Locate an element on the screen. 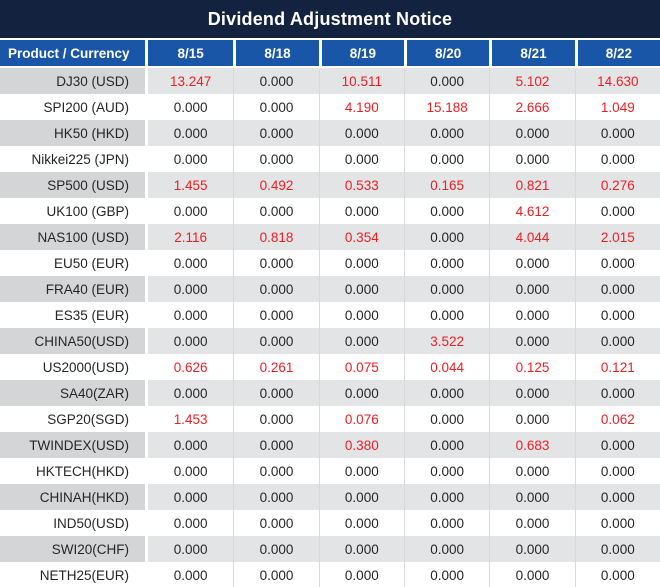 The width and height of the screenshot is (660, 587). dividend-value-cell: 13.247 is located at coordinates (191, 81).